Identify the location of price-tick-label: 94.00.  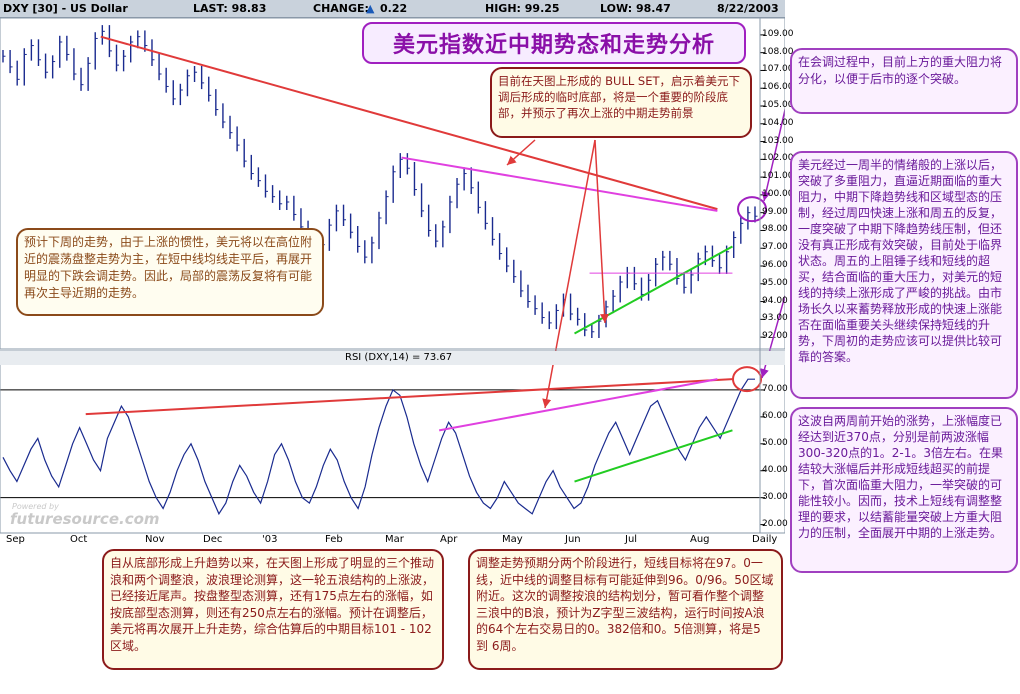
(775, 300).